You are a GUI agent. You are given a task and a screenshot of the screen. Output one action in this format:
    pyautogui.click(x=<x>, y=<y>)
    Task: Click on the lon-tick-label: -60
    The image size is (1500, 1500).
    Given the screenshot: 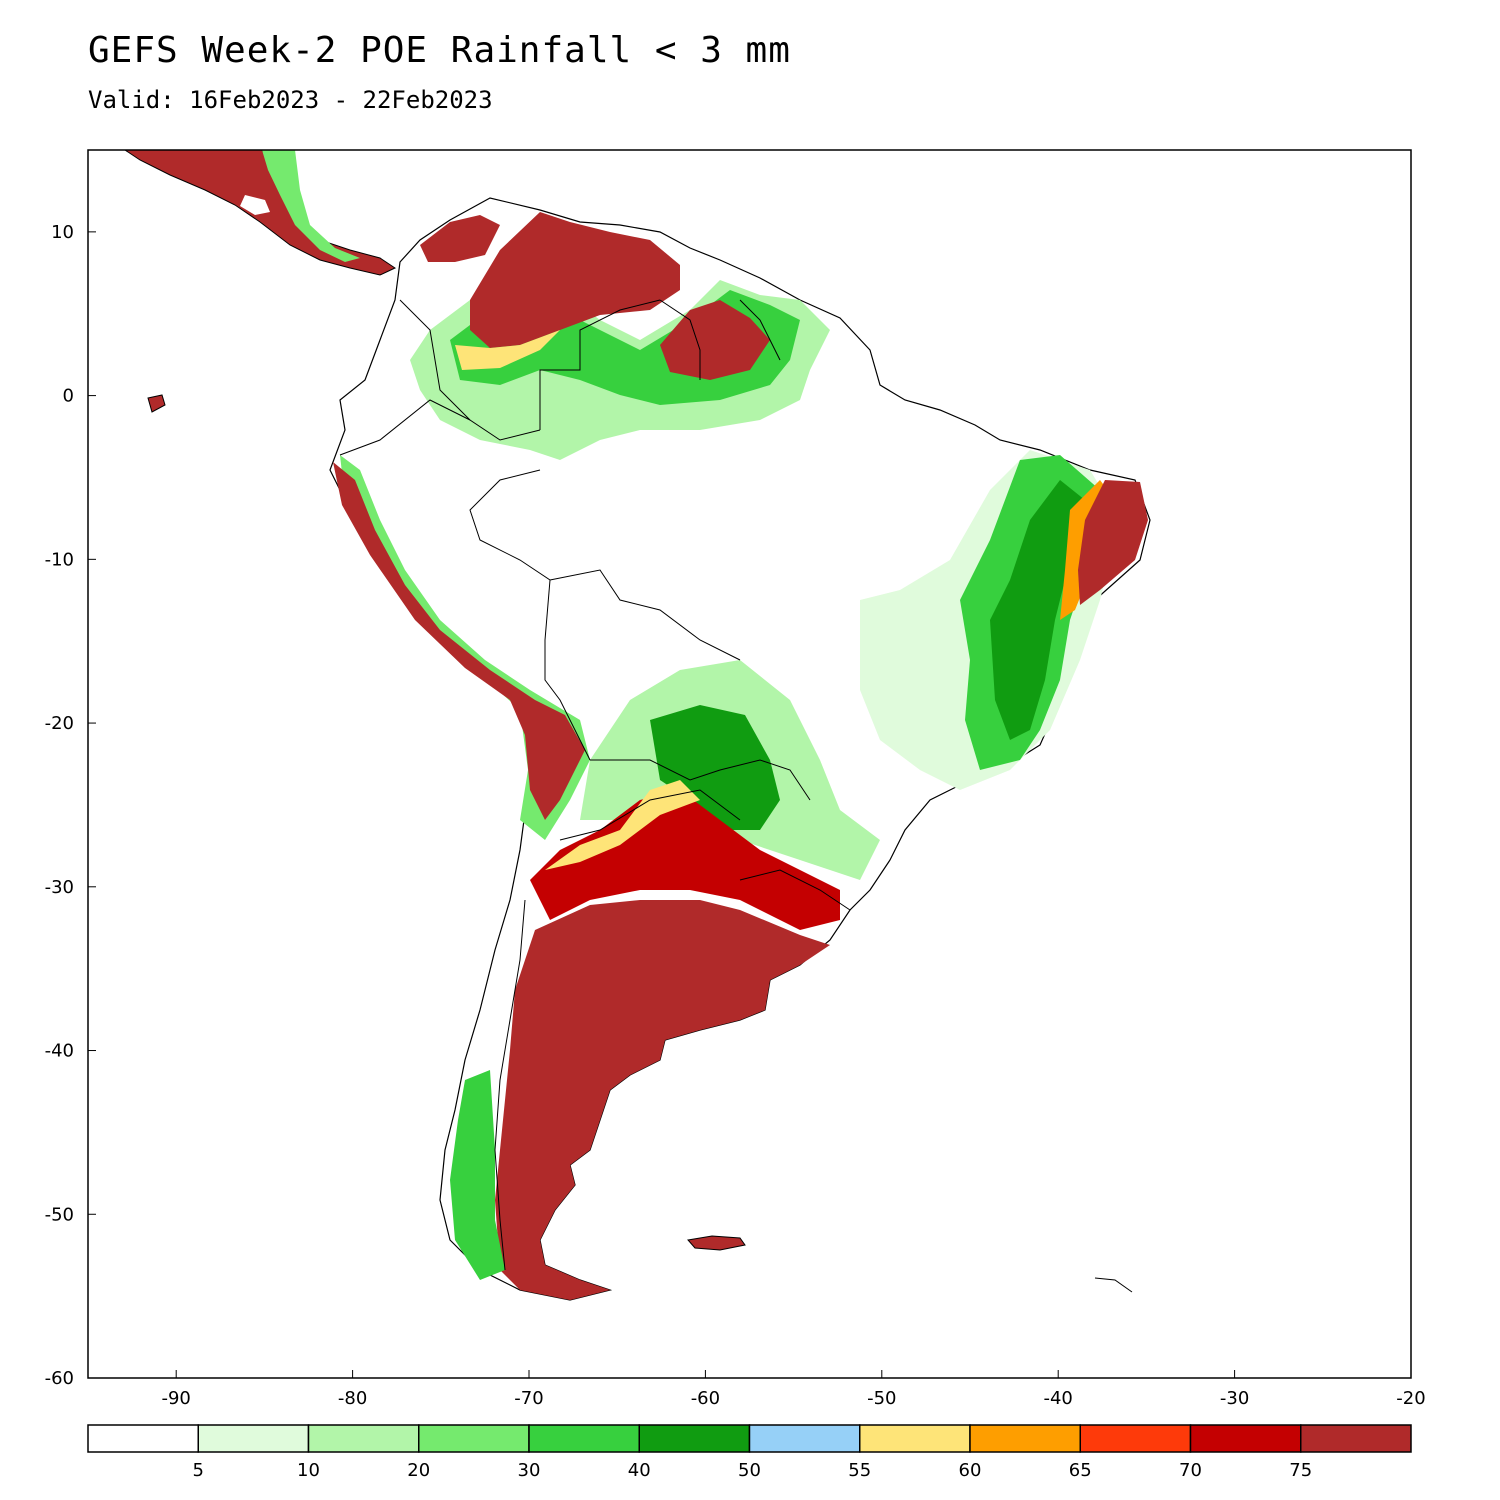 What is the action you would take?
    pyautogui.click(x=705, y=1398)
    